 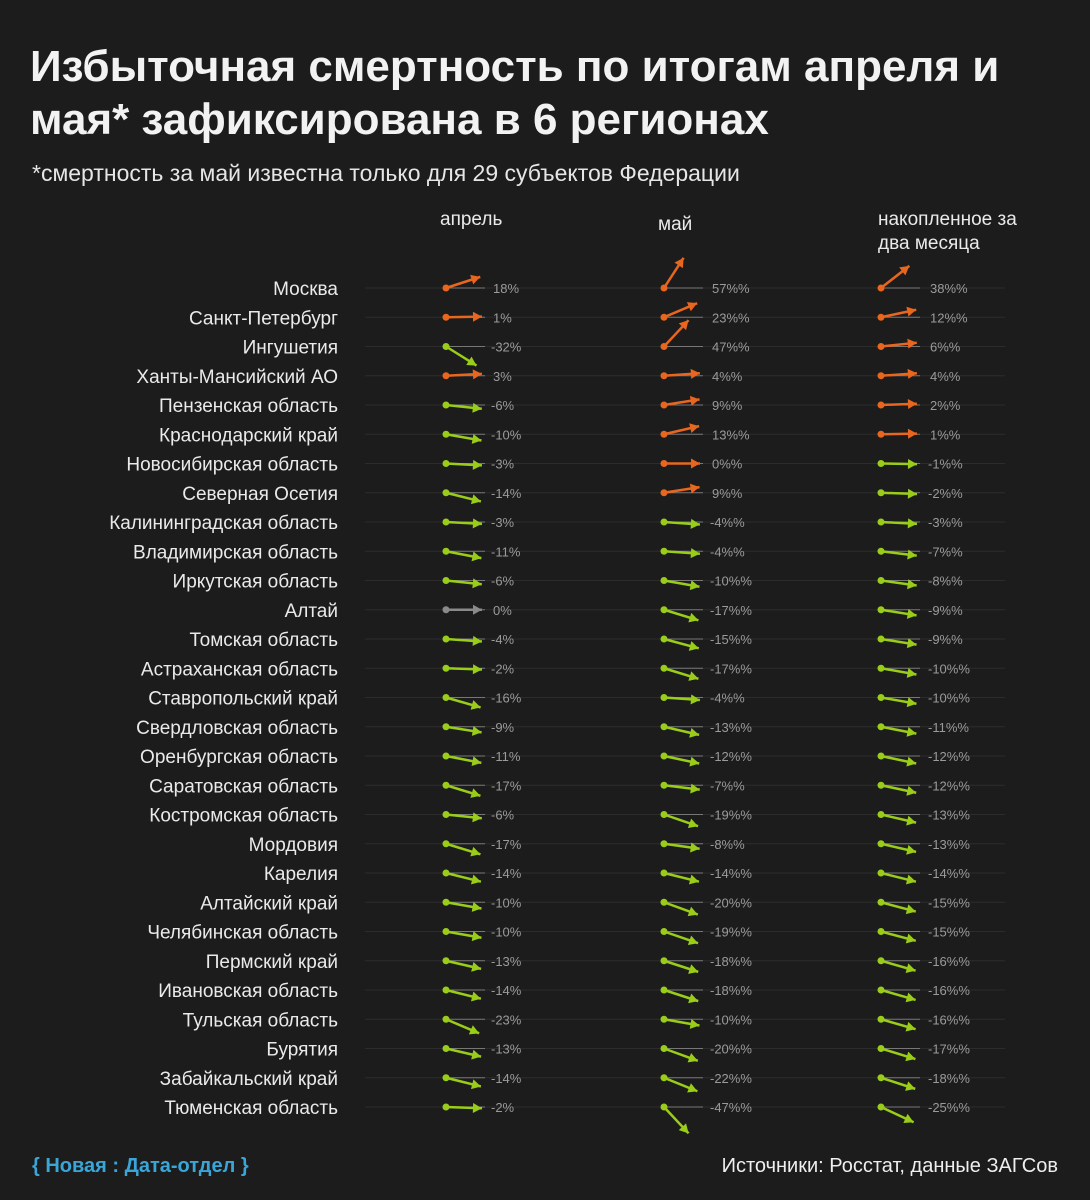 What do you see at coordinates (945, 581) in the screenshot?
I see `value-label: -8%%` at bounding box center [945, 581].